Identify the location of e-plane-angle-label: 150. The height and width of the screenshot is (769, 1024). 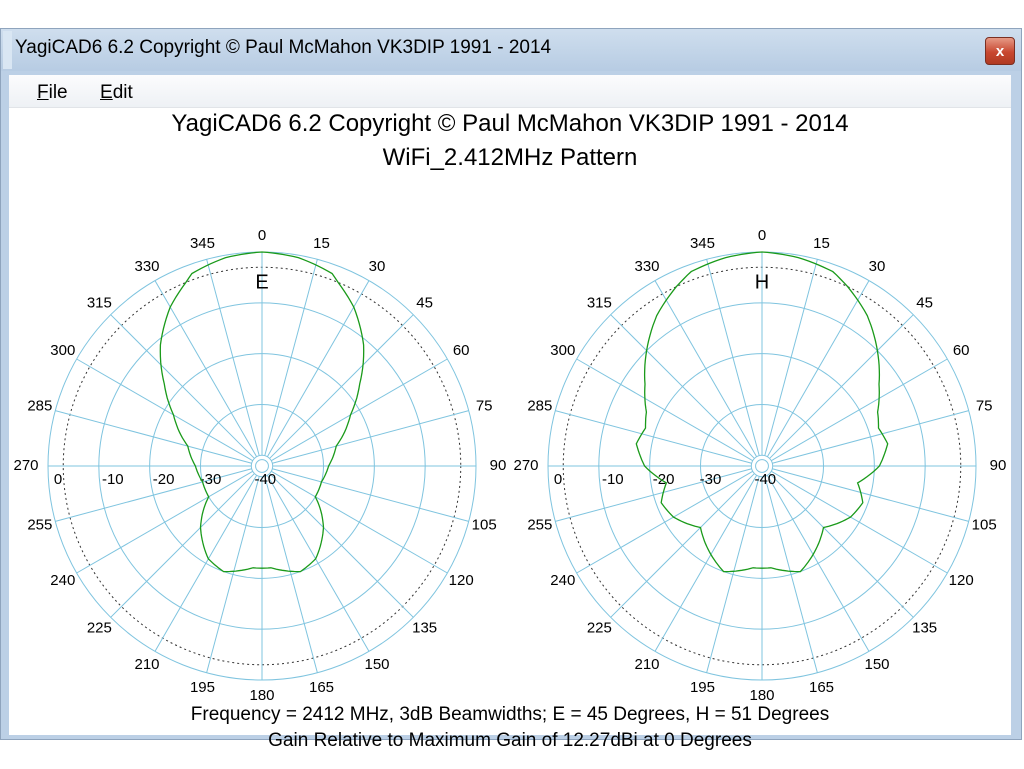
(376, 664).